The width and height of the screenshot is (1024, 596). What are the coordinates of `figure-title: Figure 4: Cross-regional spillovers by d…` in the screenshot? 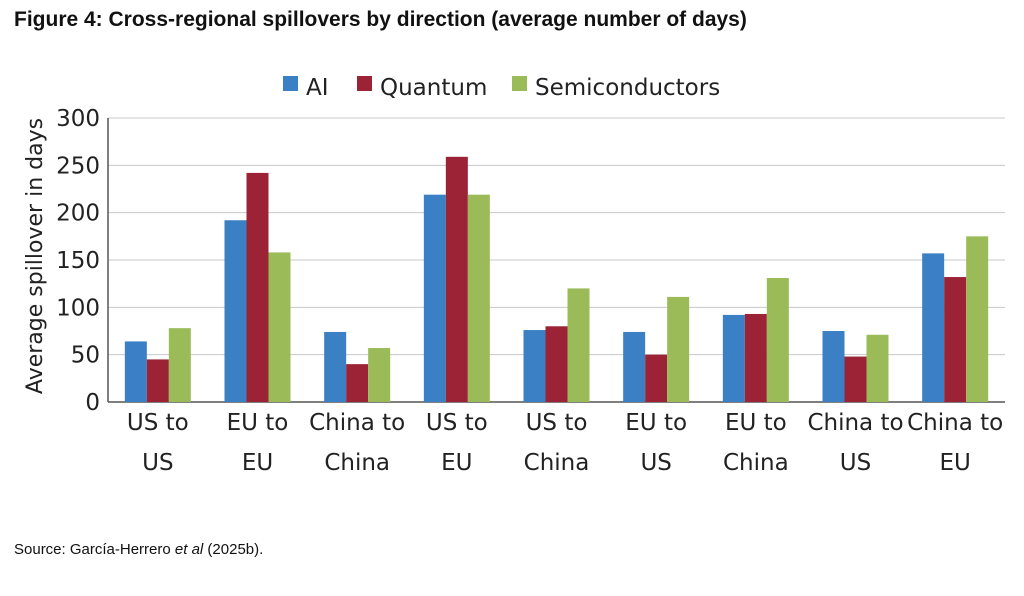 It's located at (380, 19).